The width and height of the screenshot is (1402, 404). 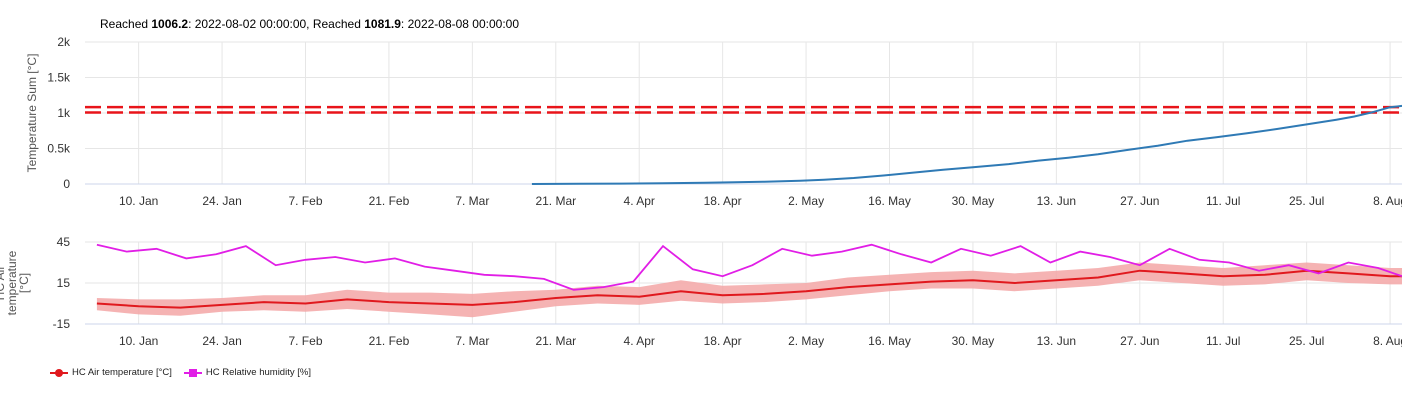 What do you see at coordinates (170, 24) in the screenshot?
I see `subtitle-value-1: 1006.2` at bounding box center [170, 24].